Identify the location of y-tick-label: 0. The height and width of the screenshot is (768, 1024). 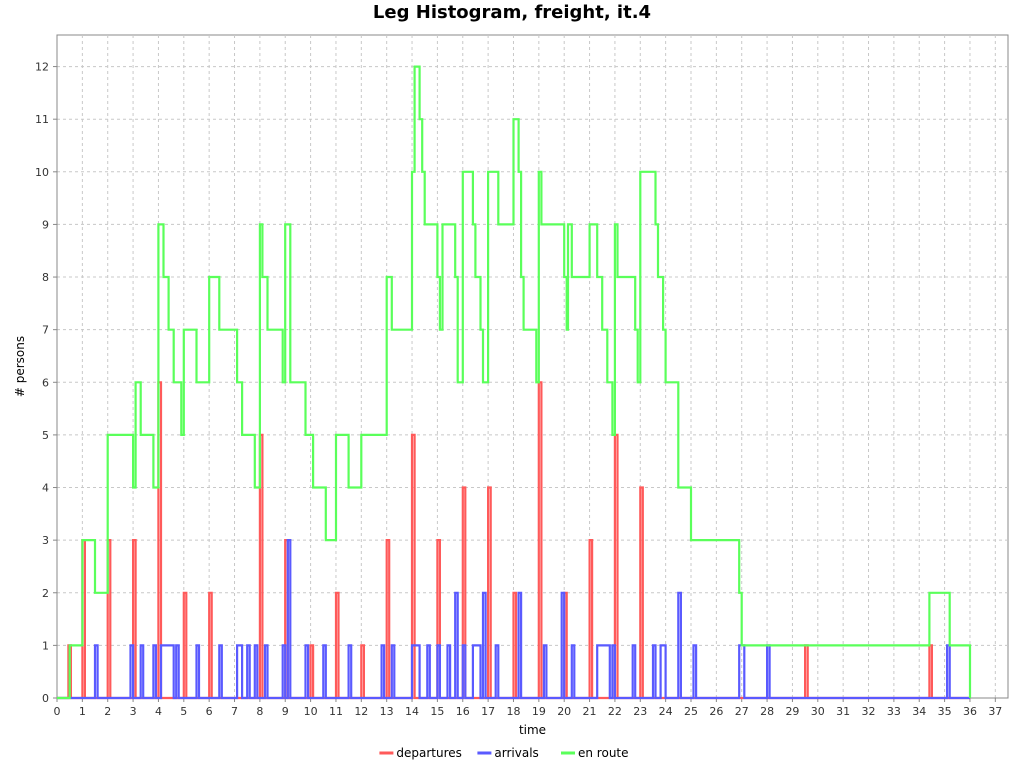
(45, 698).